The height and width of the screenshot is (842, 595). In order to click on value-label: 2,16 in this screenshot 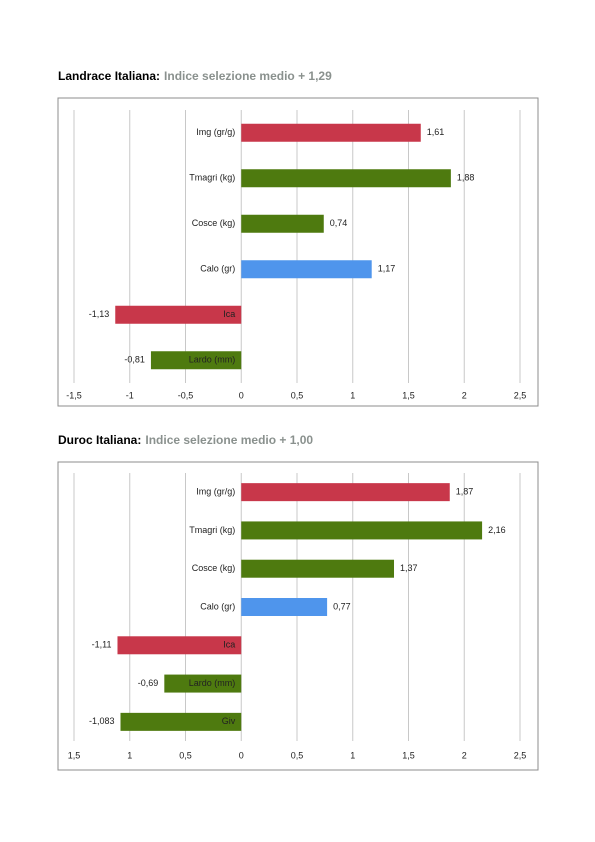, I will do `click(497, 530)`.